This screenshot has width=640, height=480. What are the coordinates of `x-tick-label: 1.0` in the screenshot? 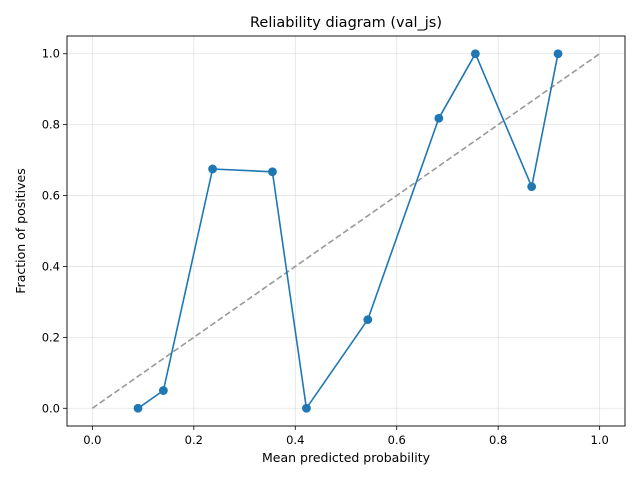 It's located at (599, 440).